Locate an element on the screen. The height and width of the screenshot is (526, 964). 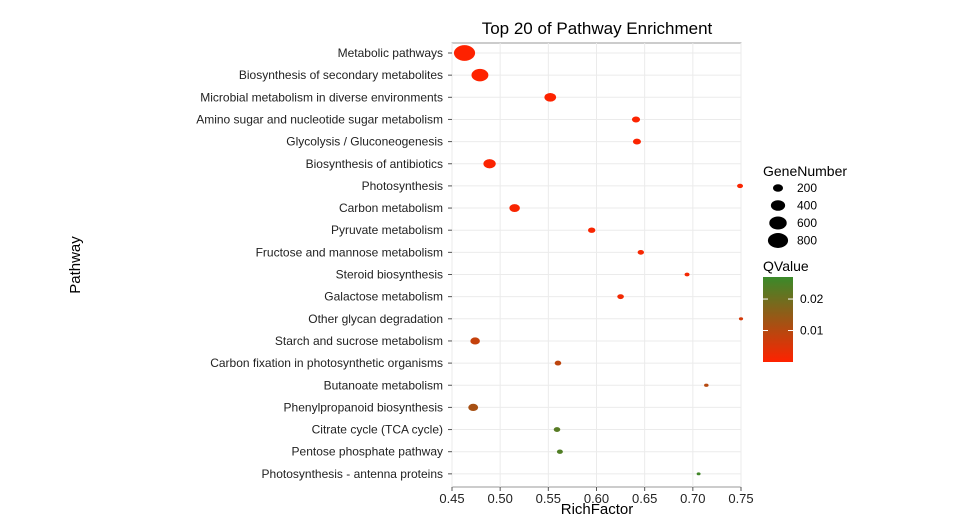
size-legend-label: 200 is located at coordinates (807, 188).